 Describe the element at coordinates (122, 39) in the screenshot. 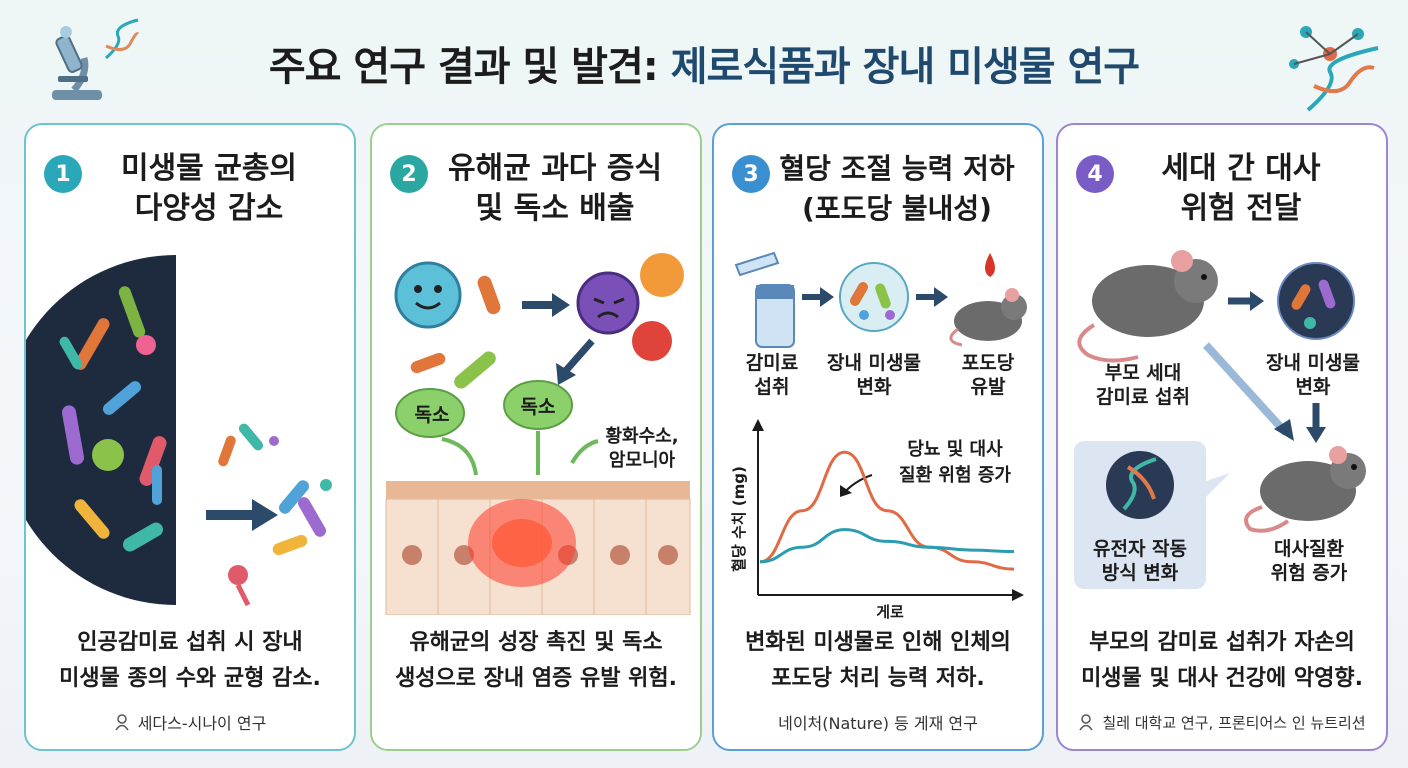

I see `dna-icon` at that location.